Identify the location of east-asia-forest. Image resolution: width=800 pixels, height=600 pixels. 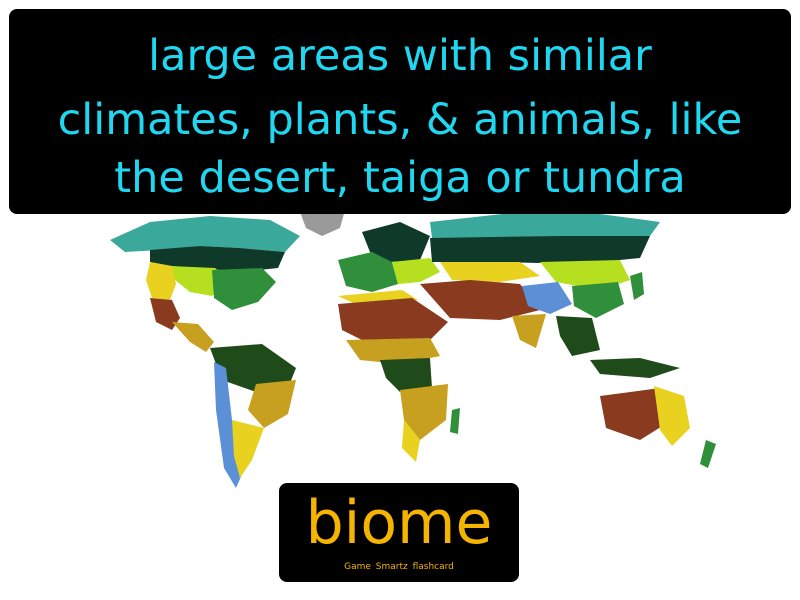
(598, 300).